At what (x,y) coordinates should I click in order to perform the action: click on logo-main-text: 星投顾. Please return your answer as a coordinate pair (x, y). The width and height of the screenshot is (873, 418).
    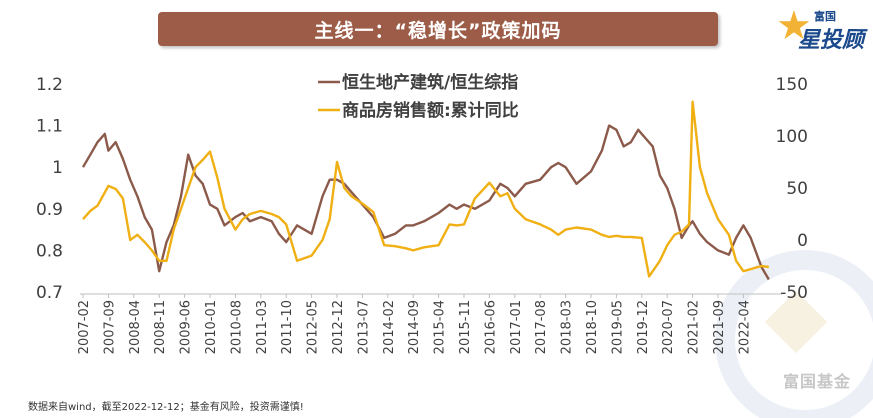
    Looking at the image, I should click on (831, 40).